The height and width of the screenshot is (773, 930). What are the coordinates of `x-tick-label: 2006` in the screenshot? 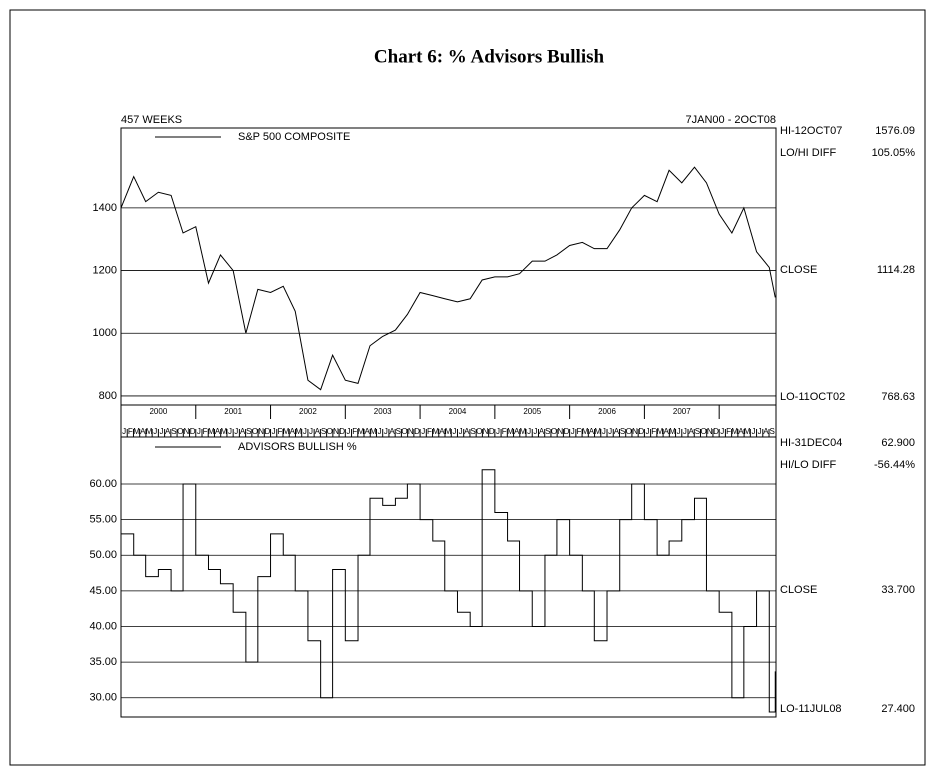 It's located at (607, 411).